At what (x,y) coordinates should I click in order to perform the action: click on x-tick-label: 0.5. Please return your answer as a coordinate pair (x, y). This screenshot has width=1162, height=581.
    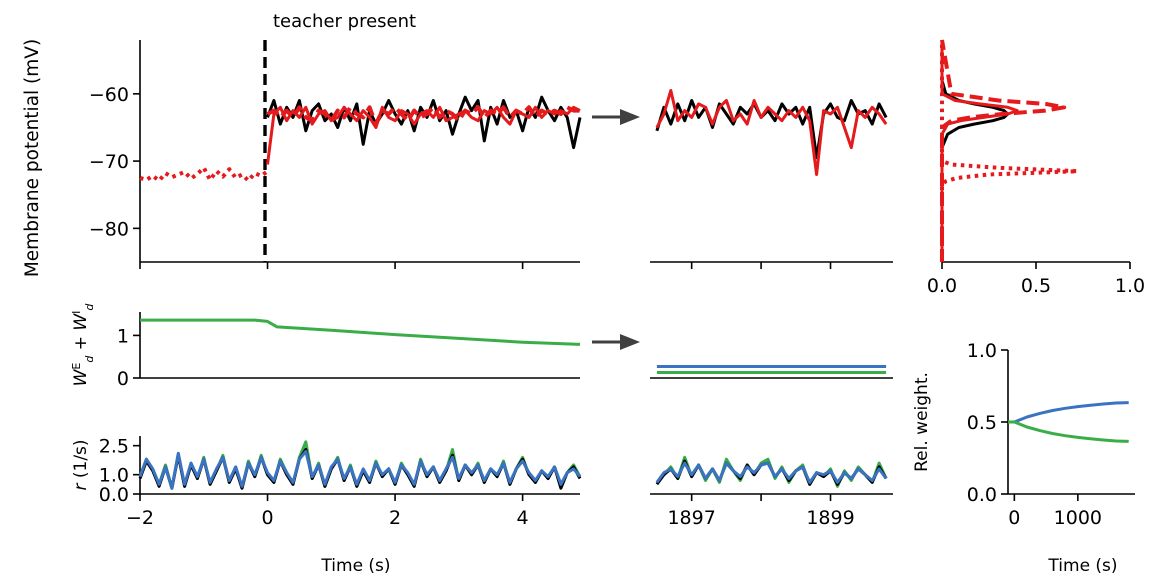
    Looking at the image, I should click on (1036, 286).